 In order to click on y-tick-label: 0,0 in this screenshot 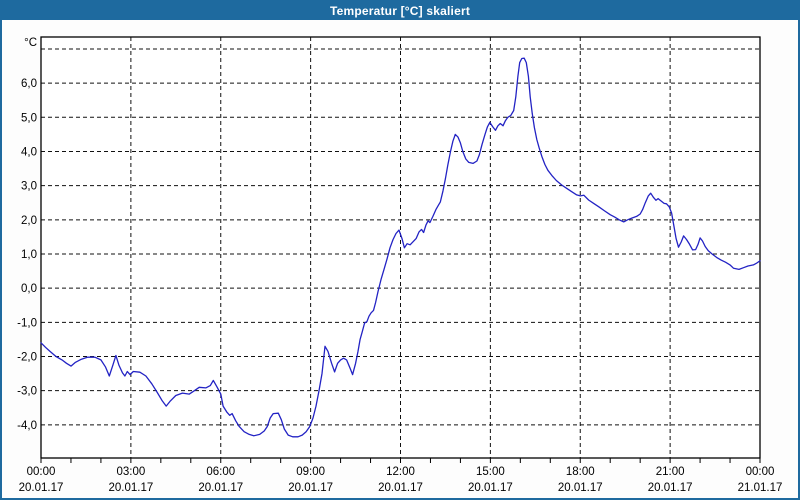, I will do `click(29, 289)`.